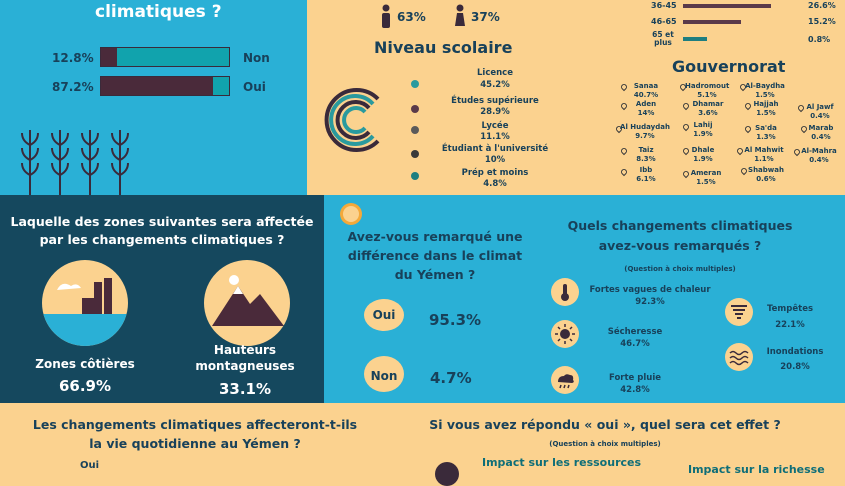  What do you see at coordinates (635, 390) in the screenshot?
I see `rain-pct: 42.8%` at bounding box center [635, 390].